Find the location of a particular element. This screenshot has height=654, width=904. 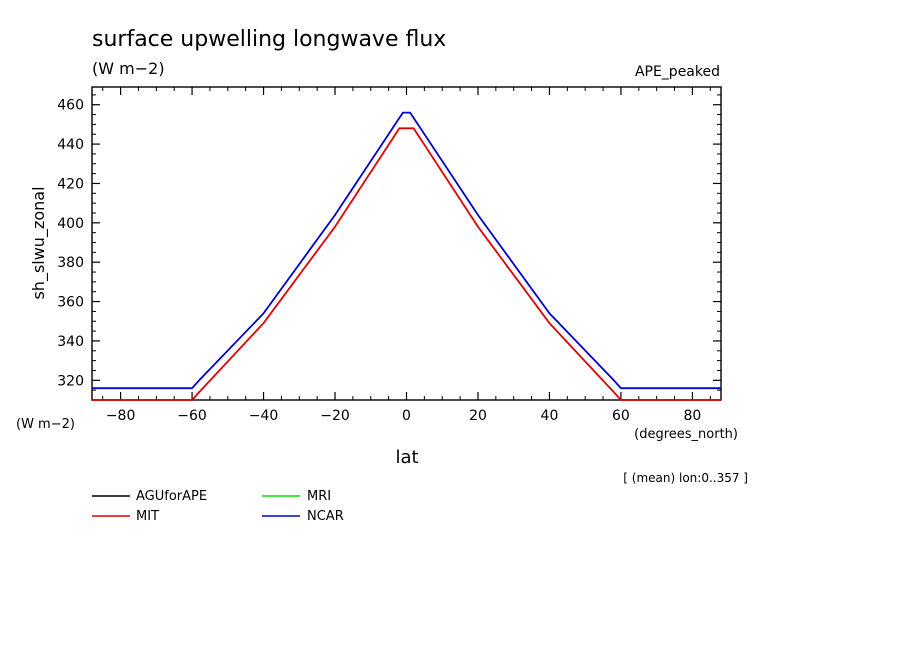

y-tick-label: 360 is located at coordinates (70, 303).